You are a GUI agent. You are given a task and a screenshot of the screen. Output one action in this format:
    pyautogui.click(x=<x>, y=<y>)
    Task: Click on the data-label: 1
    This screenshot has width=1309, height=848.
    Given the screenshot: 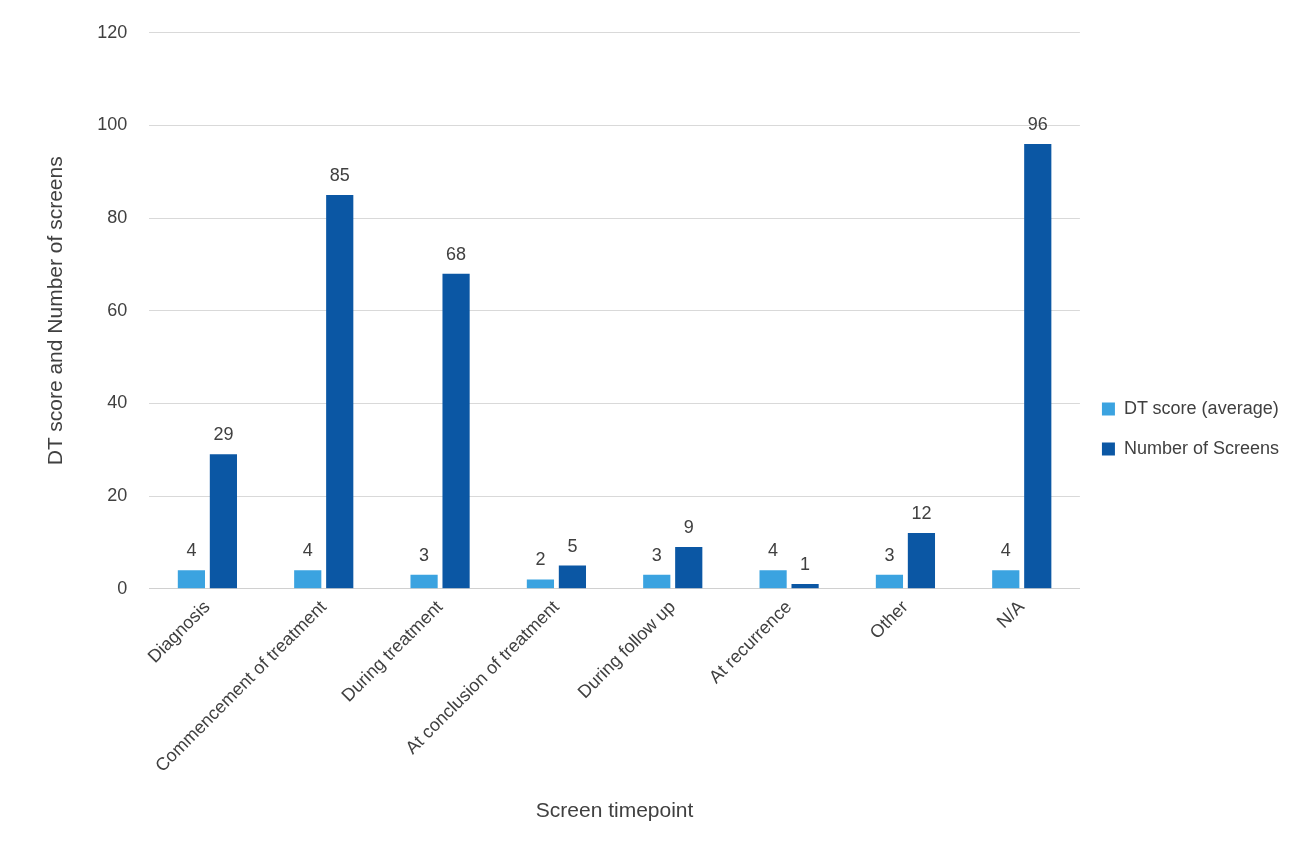 What is the action you would take?
    pyautogui.click(x=805, y=564)
    